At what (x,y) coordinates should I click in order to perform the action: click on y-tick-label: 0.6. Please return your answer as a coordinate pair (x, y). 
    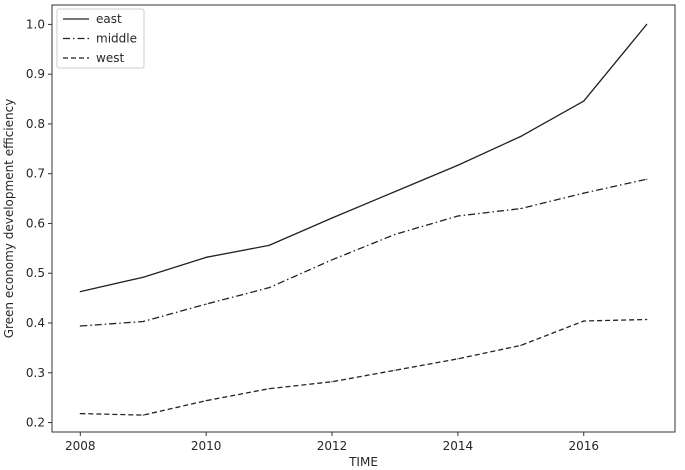
    Looking at the image, I should click on (35, 223).